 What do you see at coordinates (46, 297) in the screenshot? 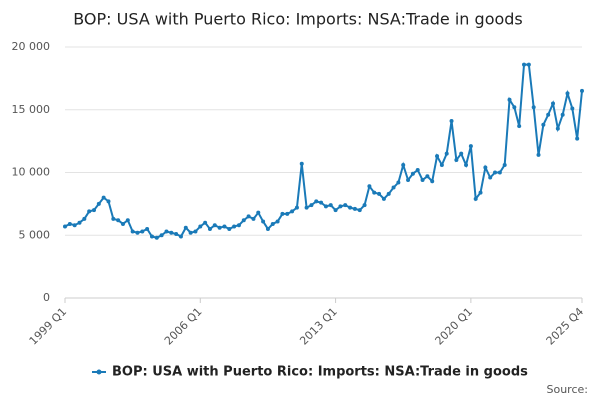
I see `y-tick-label: 0` at bounding box center [46, 297].